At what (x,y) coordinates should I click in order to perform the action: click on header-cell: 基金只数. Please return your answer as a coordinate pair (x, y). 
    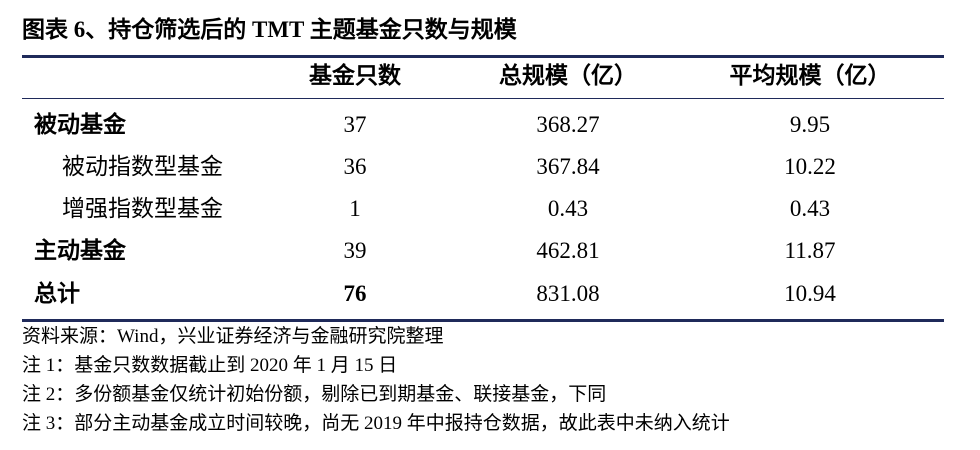
    Looking at the image, I should click on (355, 75).